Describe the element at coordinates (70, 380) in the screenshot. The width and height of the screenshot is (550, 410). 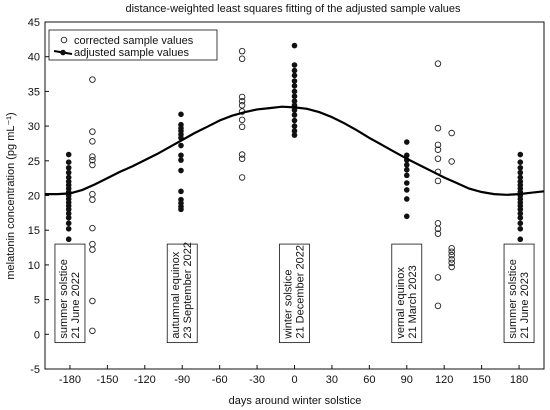
I see `x-tick-label: -180` at that location.